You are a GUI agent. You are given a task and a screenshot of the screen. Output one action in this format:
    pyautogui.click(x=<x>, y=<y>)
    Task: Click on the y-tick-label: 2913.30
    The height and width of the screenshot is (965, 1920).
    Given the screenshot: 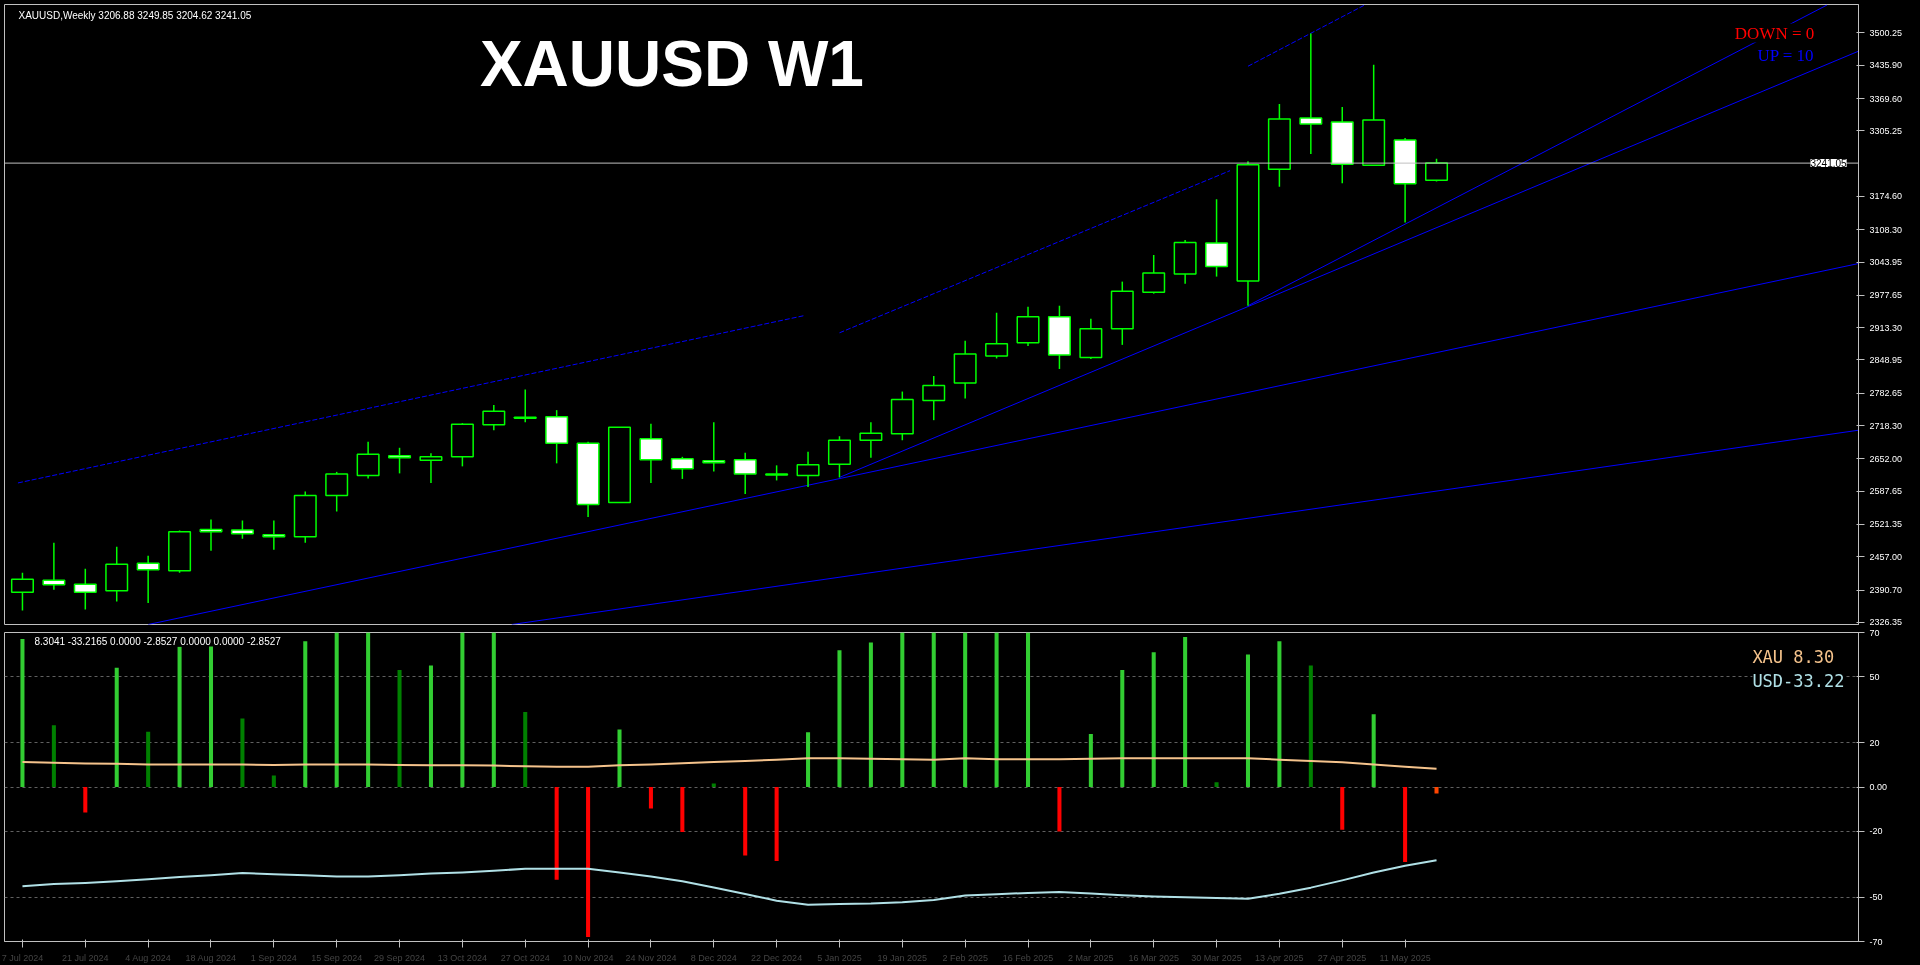 What is the action you would take?
    pyautogui.click(x=1886, y=327)
    